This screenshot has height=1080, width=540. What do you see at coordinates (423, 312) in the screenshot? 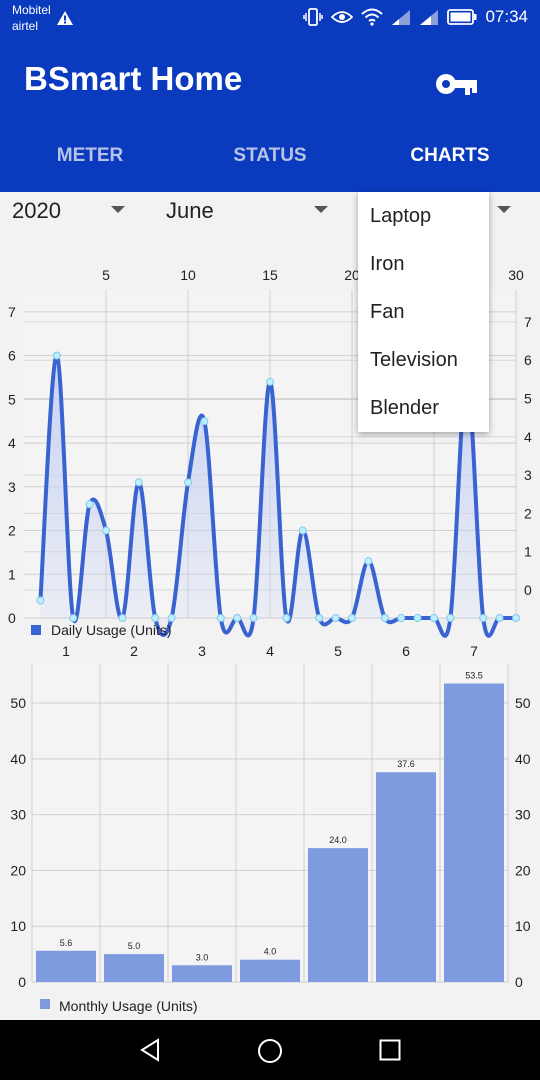
I see `appliance-dropdown-menu: Laptop Iron Fan Television Blender` at bounding box center [423, 312].